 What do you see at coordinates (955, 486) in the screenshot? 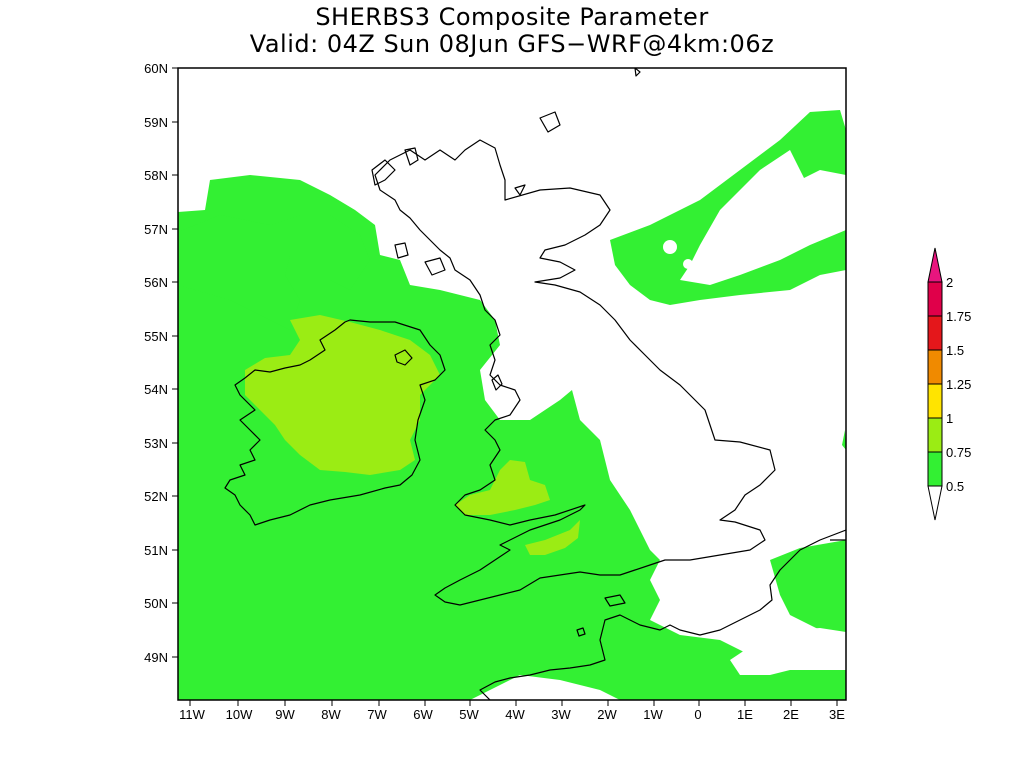
I see `colorbar-label-0.5: 0.5` at bounding box center [955, 486].